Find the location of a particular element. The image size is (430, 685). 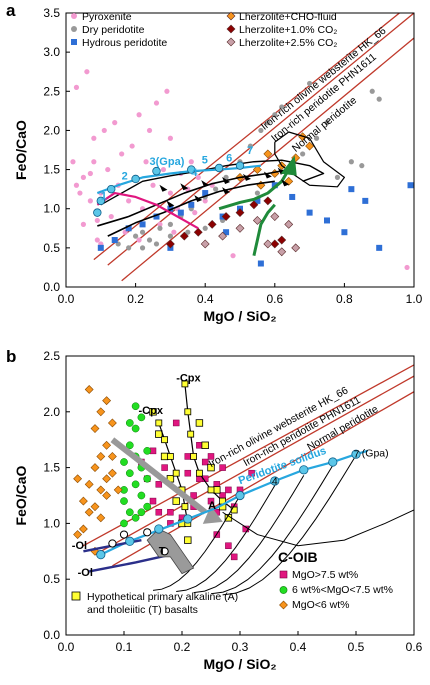

legend-label: Hypothetical primary alkaline (A) is located at coordinates (162, 597).